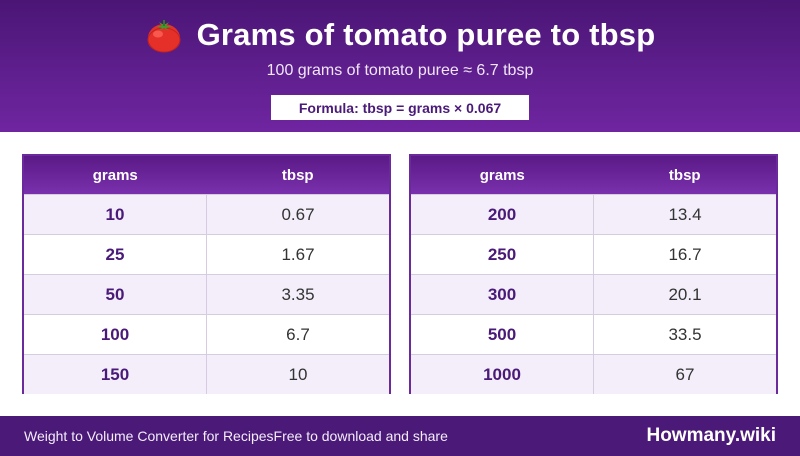  Describe the element at coordinates (164, 35) in the screenshot. I see `tomato-icon` at that location.